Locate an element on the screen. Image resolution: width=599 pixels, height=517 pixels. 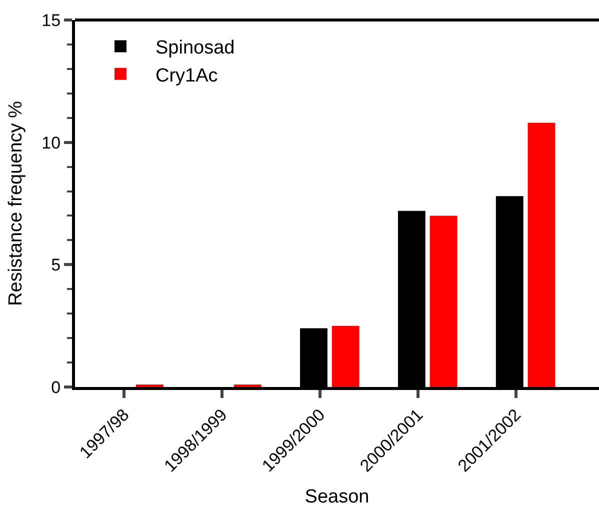
y-tick-label: 15 is located at coordinates (51, 20).